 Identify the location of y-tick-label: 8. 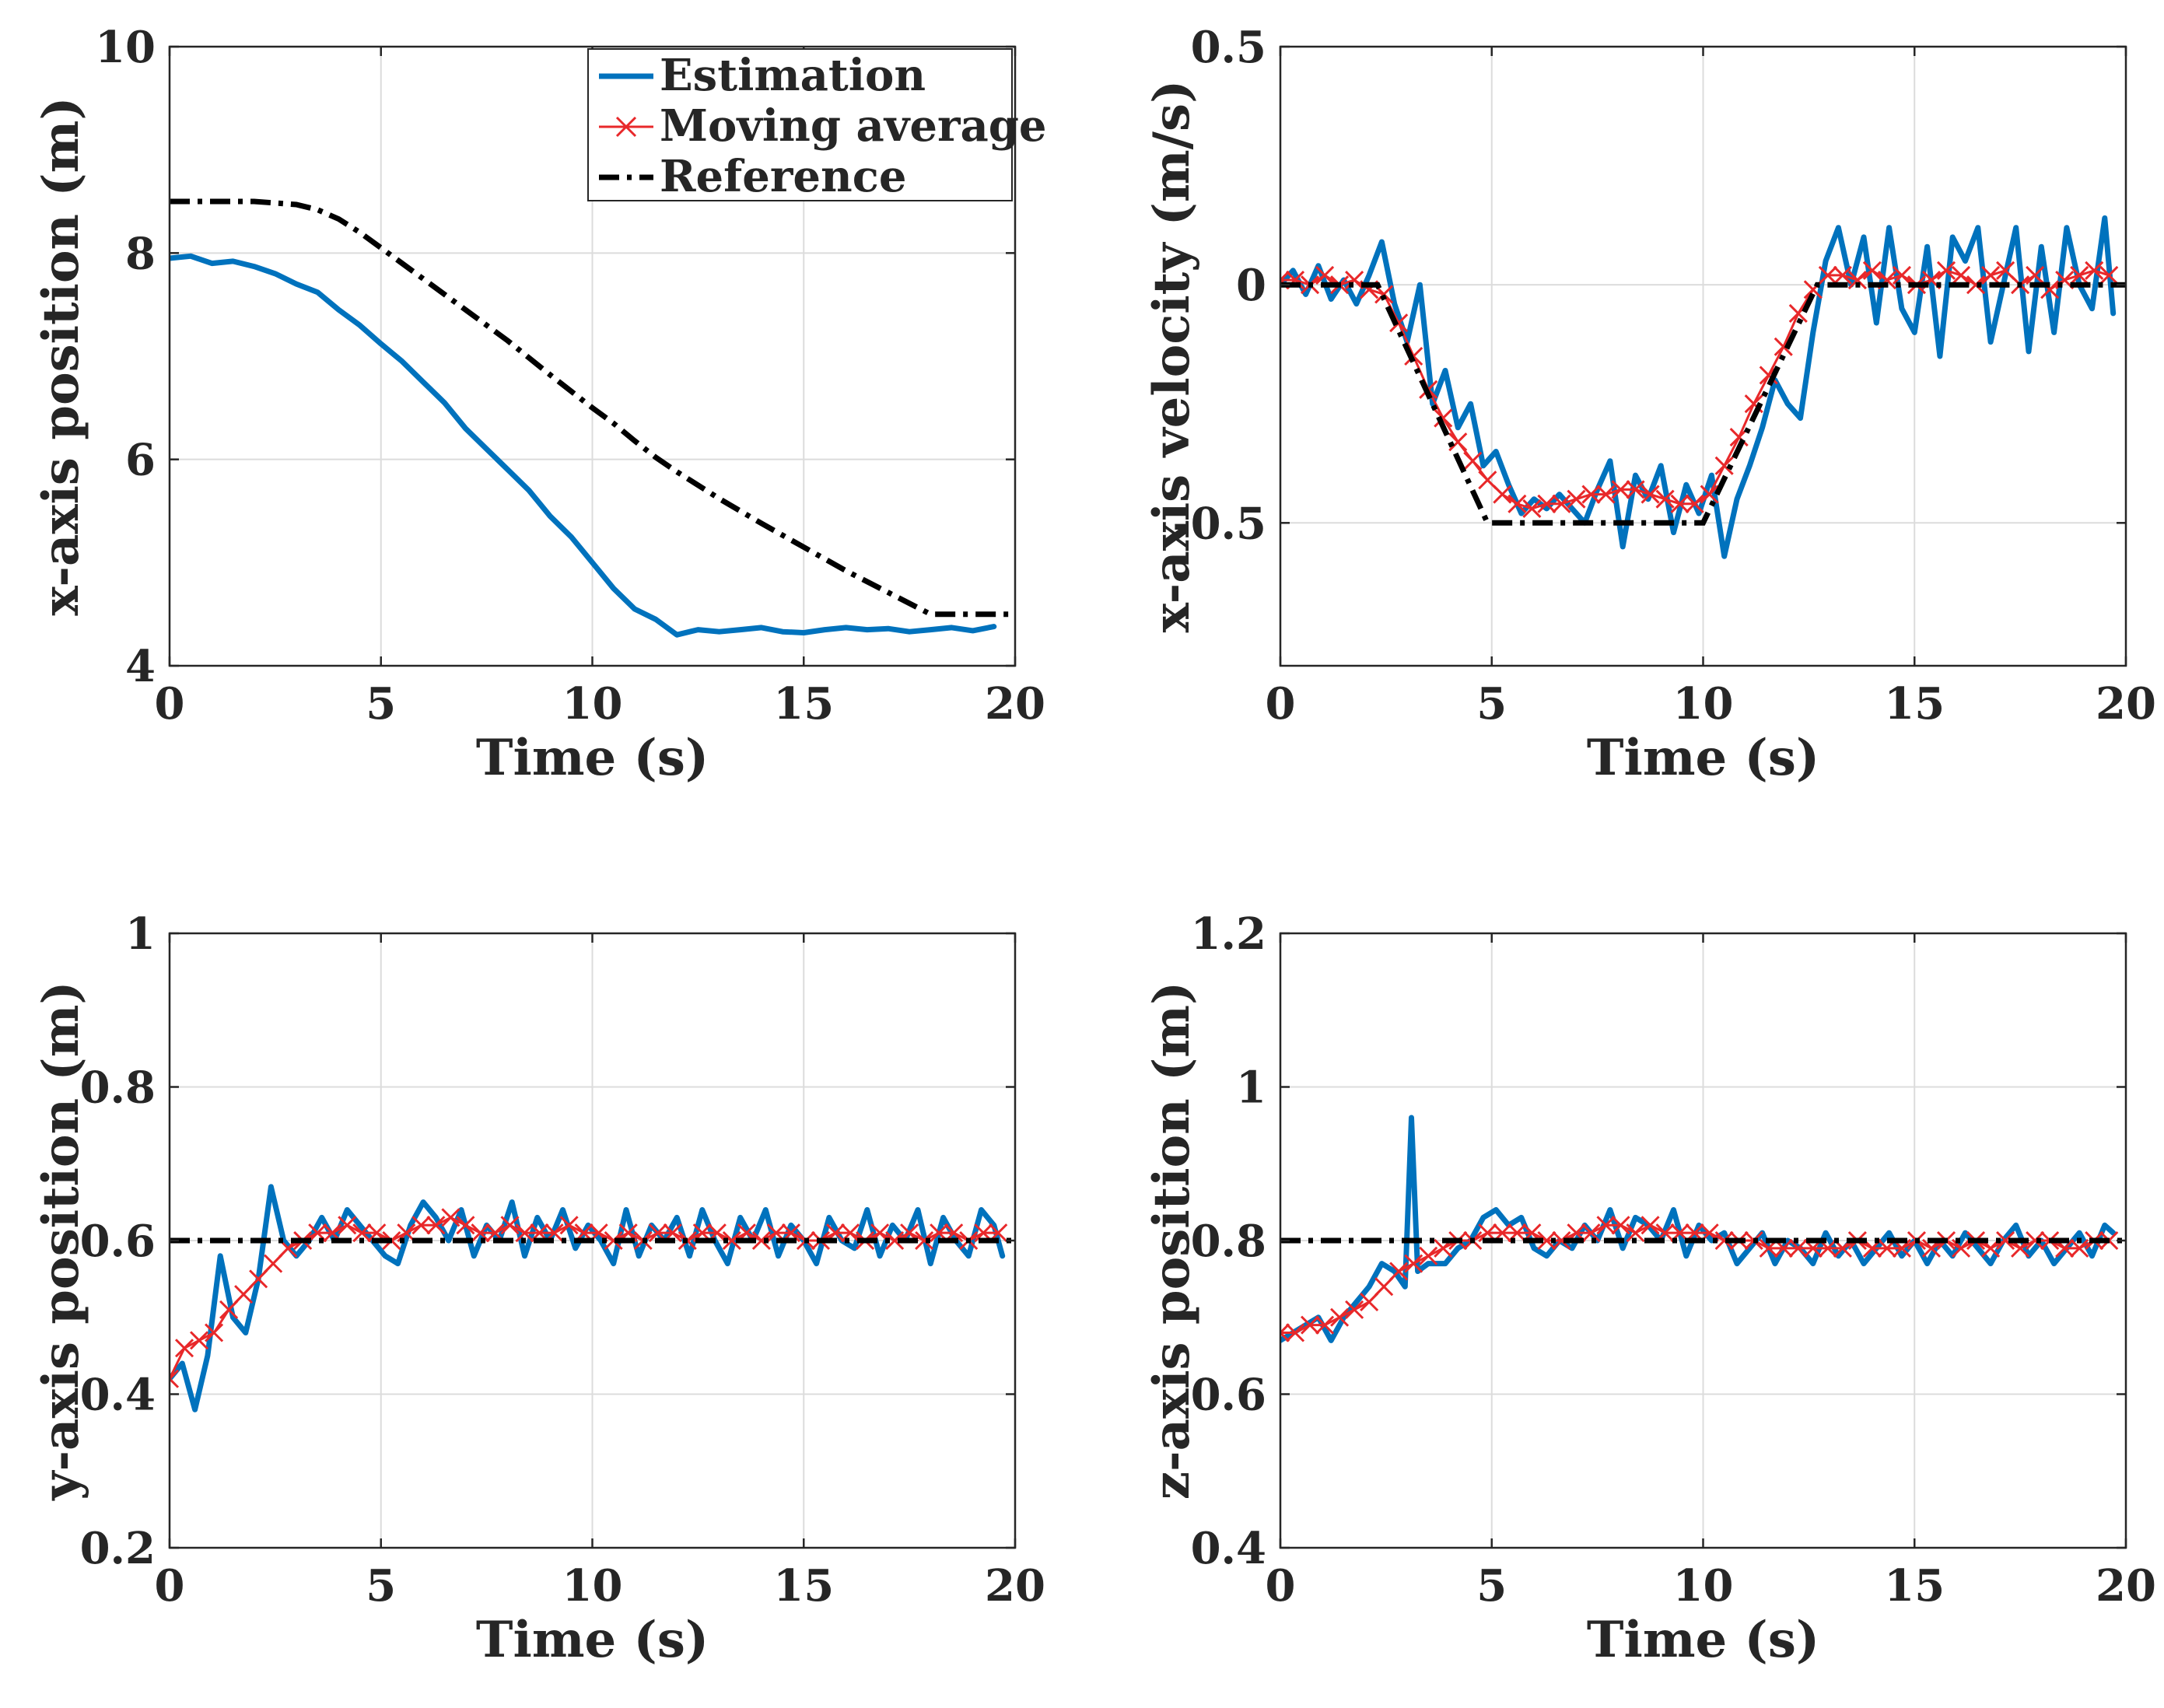
(140, 254).